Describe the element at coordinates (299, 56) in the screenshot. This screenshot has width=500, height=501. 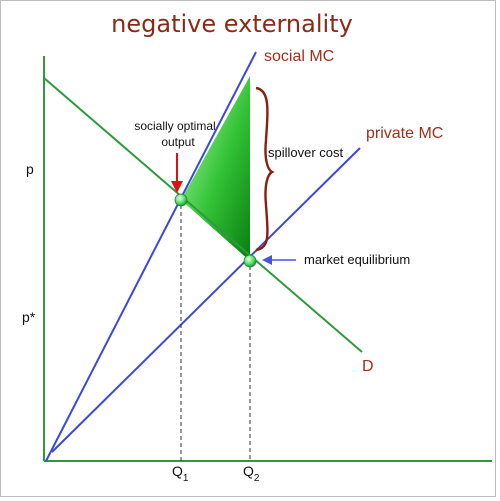
I see `social-mc-label: social MC` at that location.